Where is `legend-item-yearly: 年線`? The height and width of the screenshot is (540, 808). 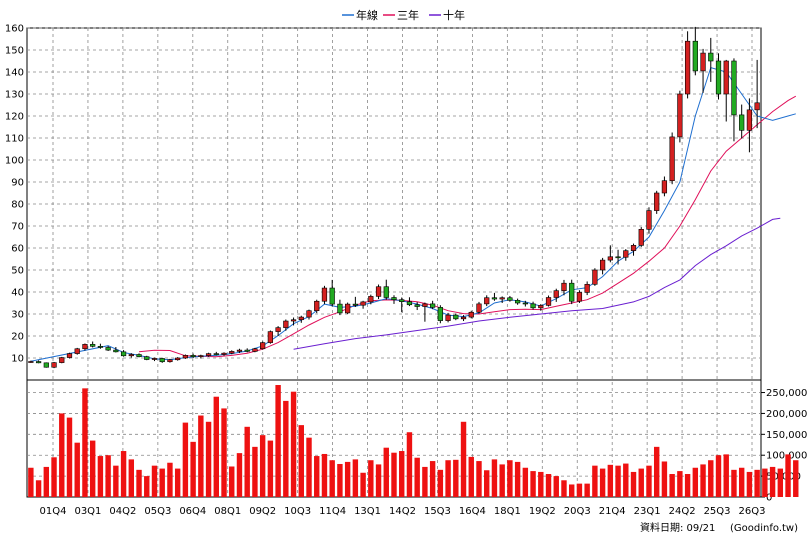 legend-item-yearly: 年線 is located at coordinates (360, 15).